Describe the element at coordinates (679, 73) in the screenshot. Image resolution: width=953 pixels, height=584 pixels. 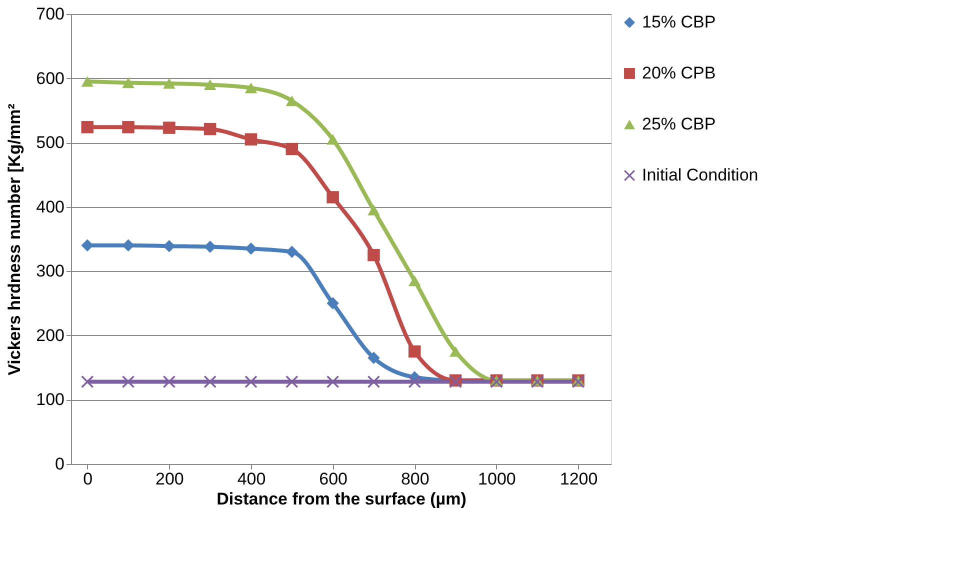
I see `legend-label: 20% CPB` at that location.